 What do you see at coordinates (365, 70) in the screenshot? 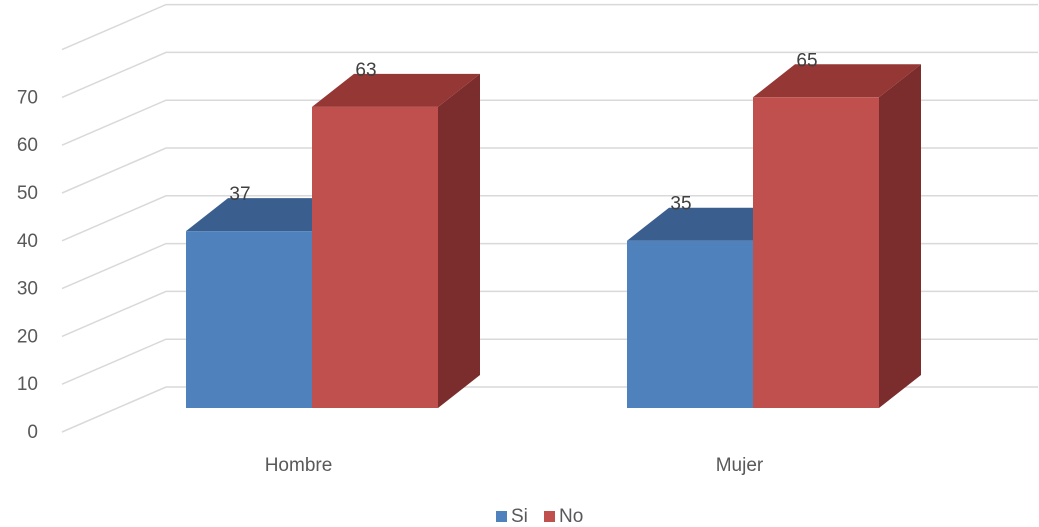
I see `data-label: 63` at bounding box center [365, 70].